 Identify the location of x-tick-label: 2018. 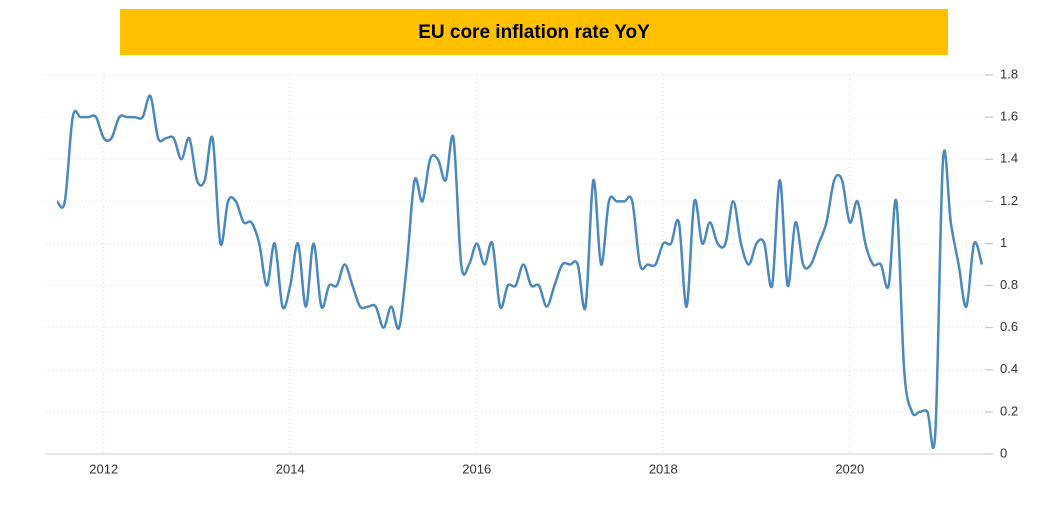
(663, 468).